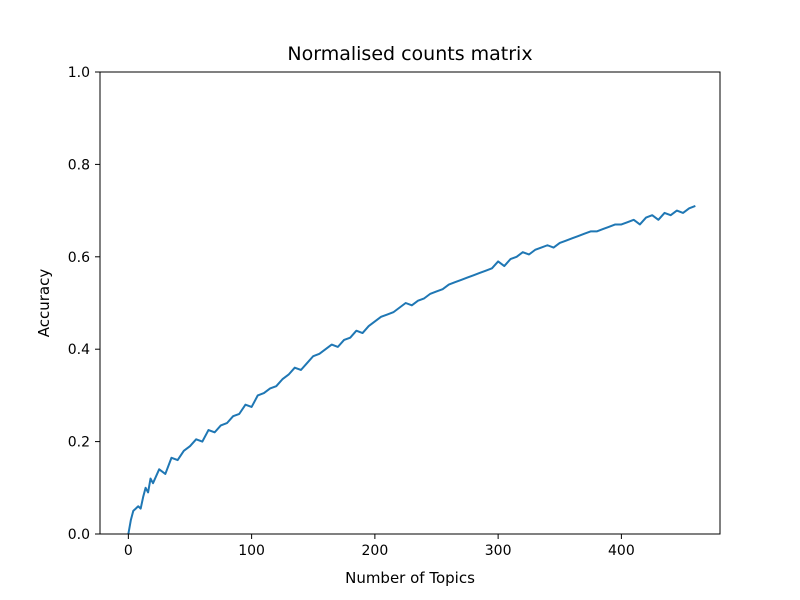 The image size is (800, 600). What do you see at coordinates (128, 551) in the screenshot?
I see `x-tick-label: 0` at bounding box center [128, 551].